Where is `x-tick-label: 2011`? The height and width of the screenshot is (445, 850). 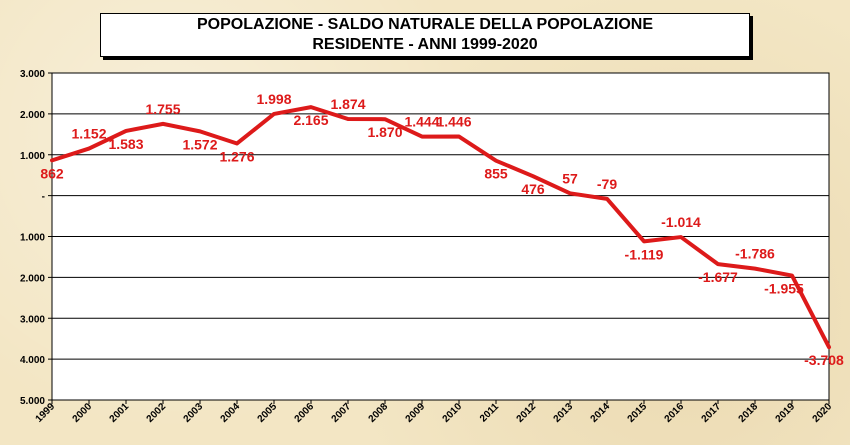 x-tick-label: 2011 is located at coordinates (489, 412).